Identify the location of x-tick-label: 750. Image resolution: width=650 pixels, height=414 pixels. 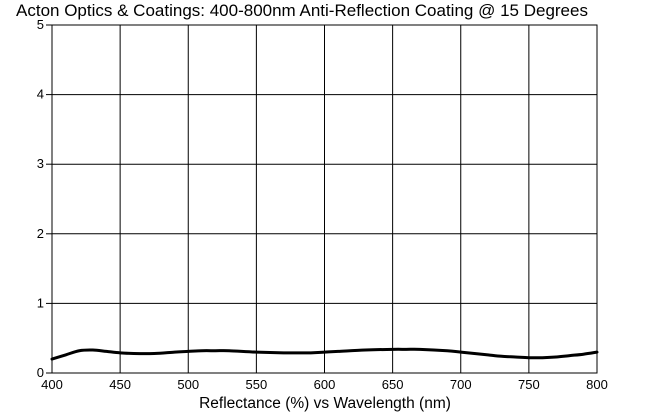
(529, 384).